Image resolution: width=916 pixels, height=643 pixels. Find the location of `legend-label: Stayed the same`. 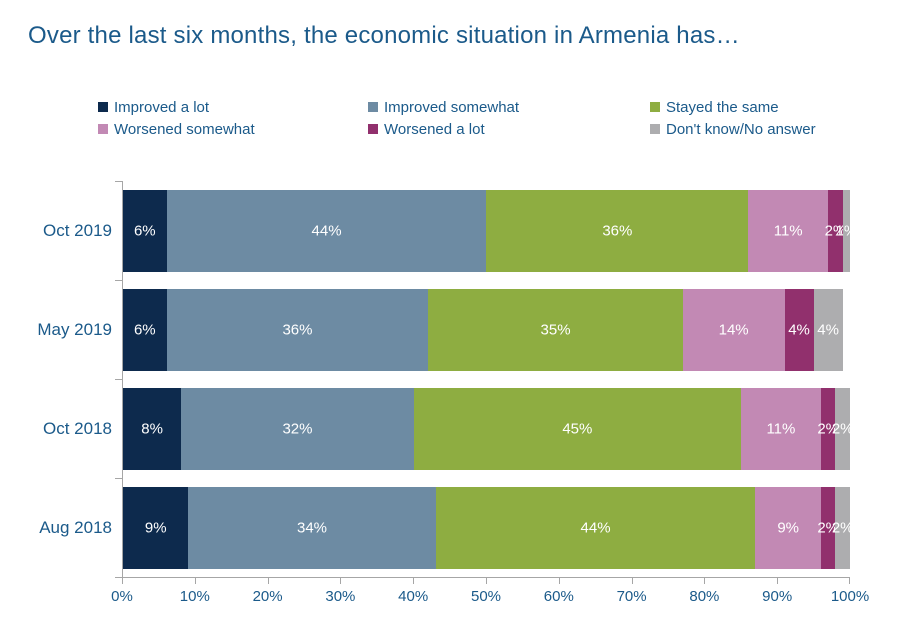

legend-label: Stayed the same is located at coordinates (722, 107).